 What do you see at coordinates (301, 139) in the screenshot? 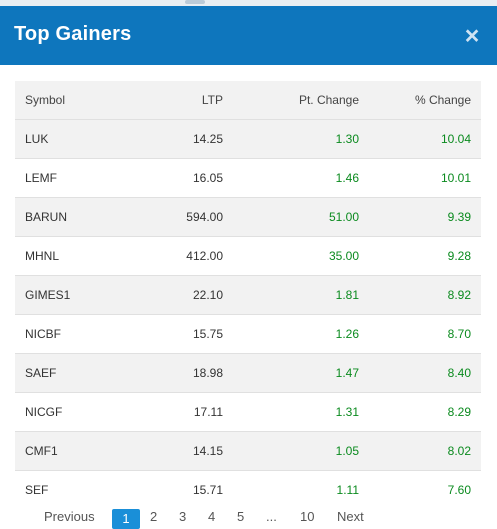
I see `cell-pt-change: 1.30` at bounding box center [301, 139].